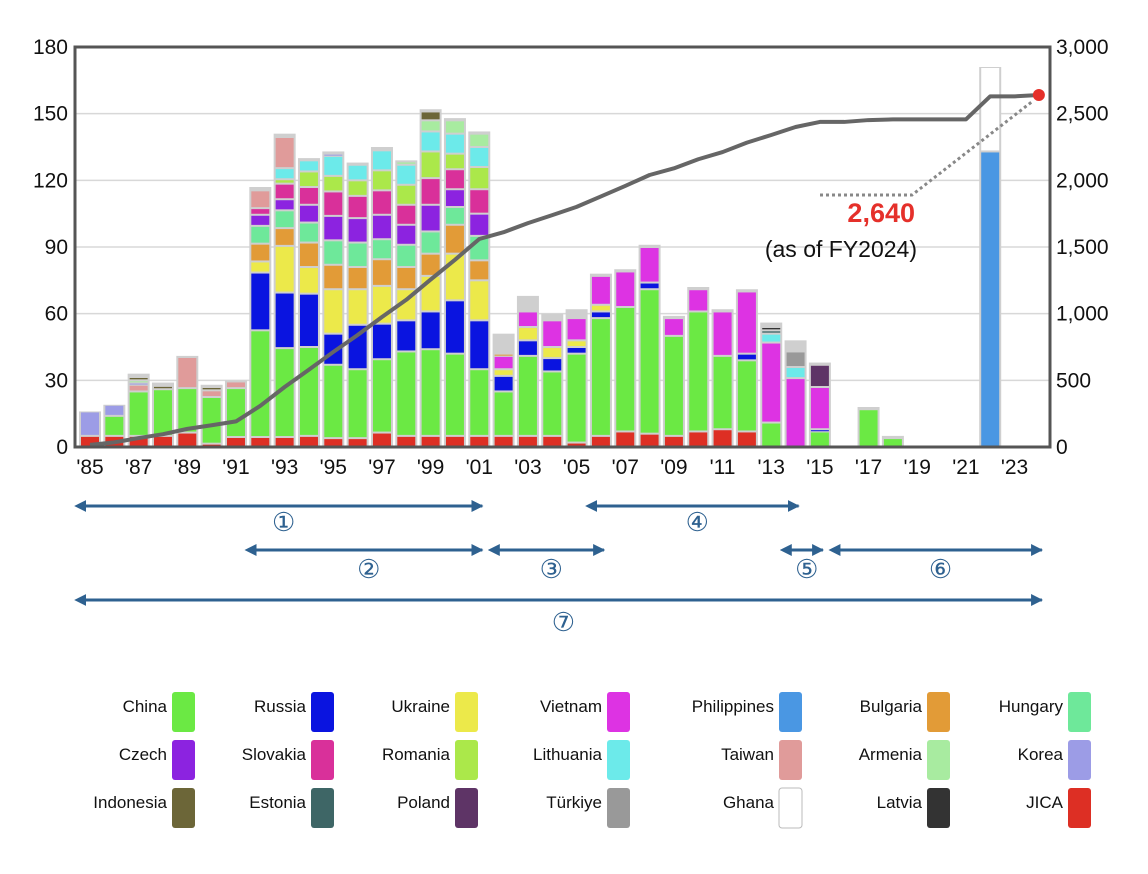  Describe the element at coordinates (56, 380) in the screenshot. I see `left-tick-label: 30` at that location.